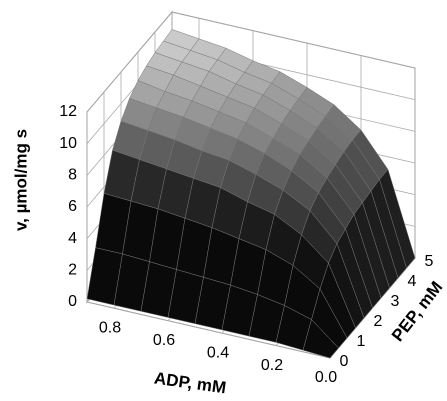 The image size is (447, 401). I want to click on z-tick-label: 10, so click(68, 143).